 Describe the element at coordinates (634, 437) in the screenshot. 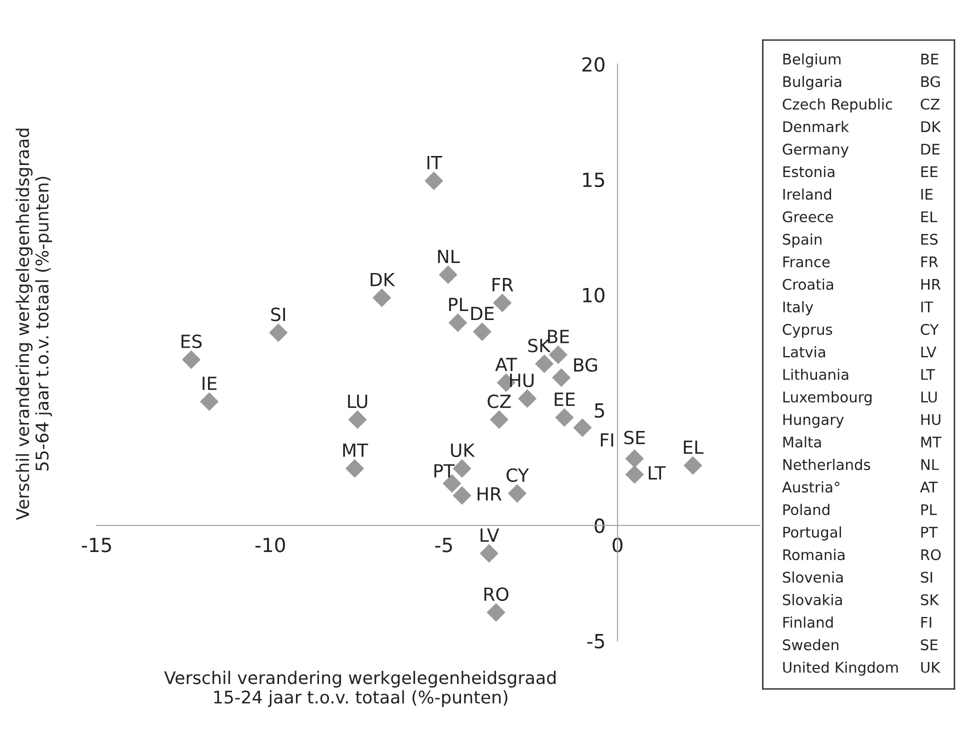

I see `annotation: SE` at that location.